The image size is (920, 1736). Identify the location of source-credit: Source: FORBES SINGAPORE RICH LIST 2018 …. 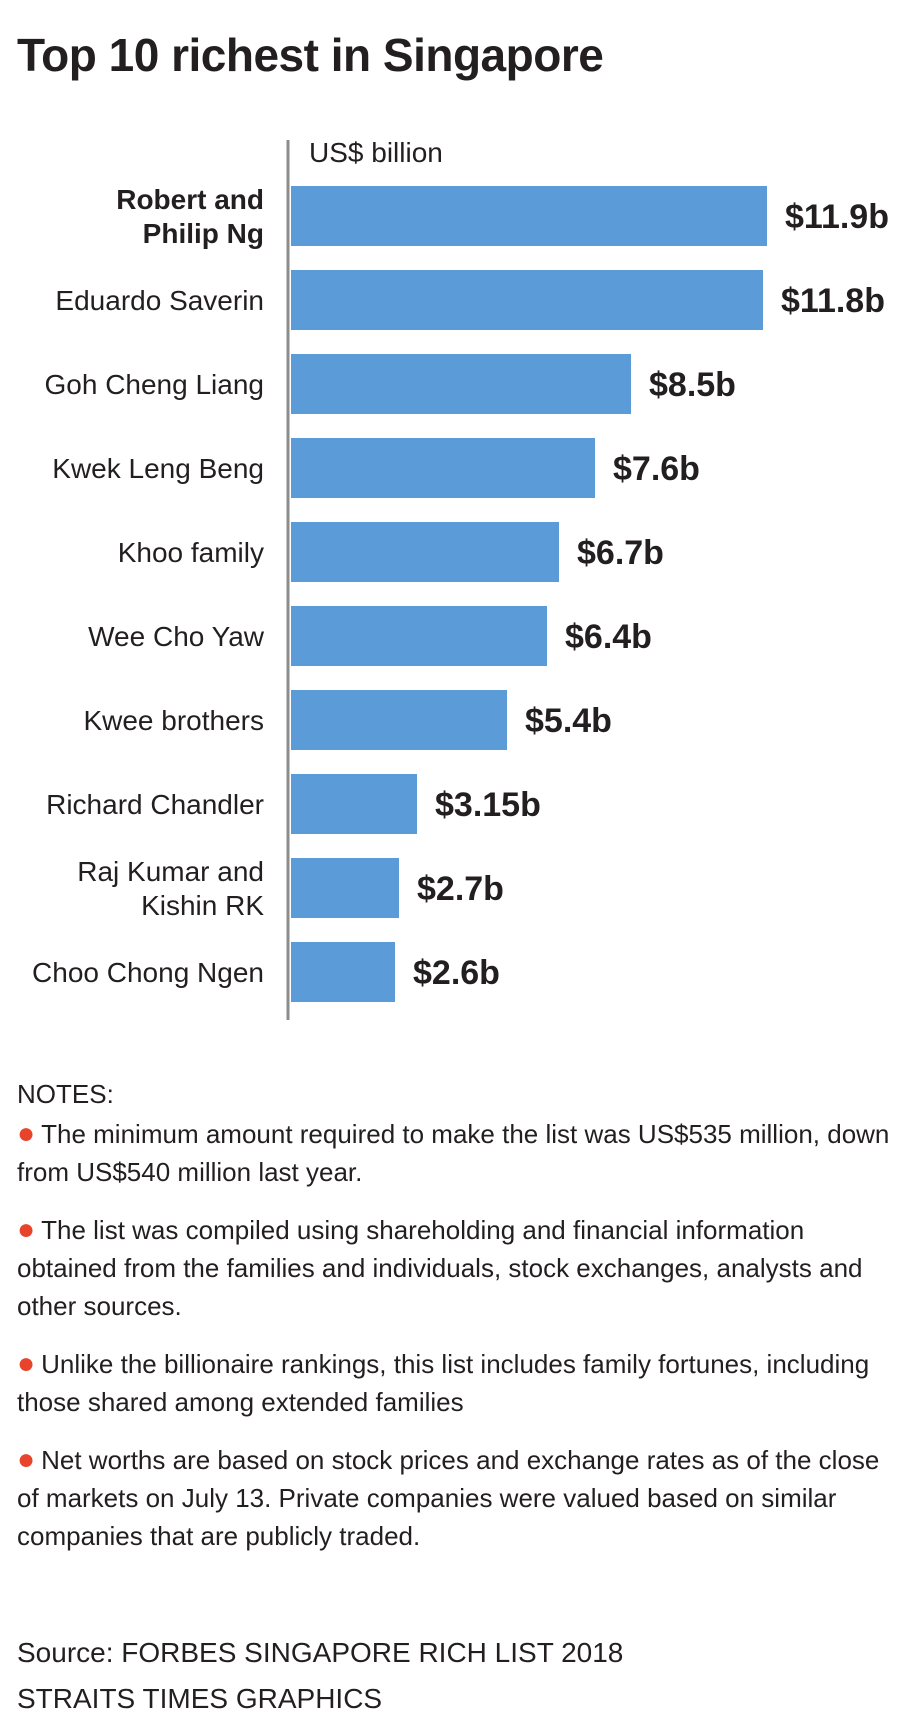
(320, 1676).